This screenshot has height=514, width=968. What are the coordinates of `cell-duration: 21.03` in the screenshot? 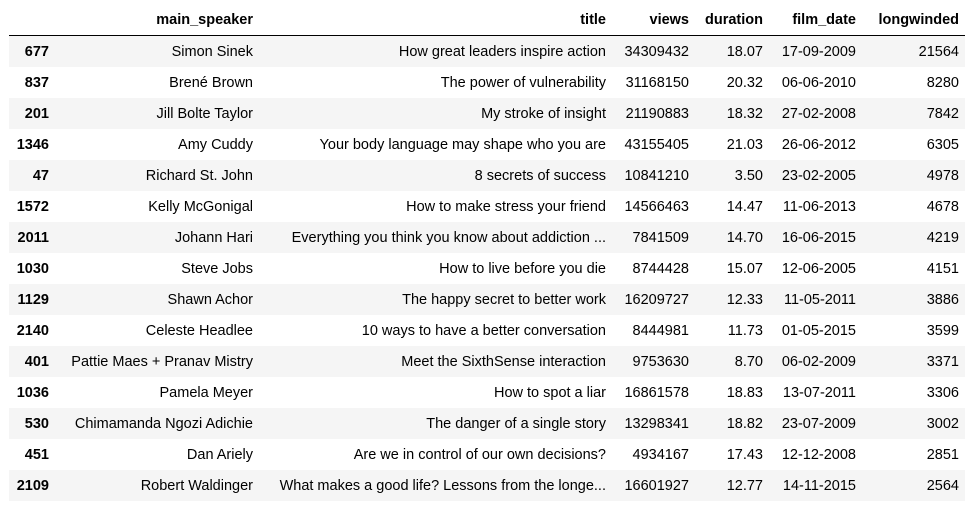 It's located at (744, 144).